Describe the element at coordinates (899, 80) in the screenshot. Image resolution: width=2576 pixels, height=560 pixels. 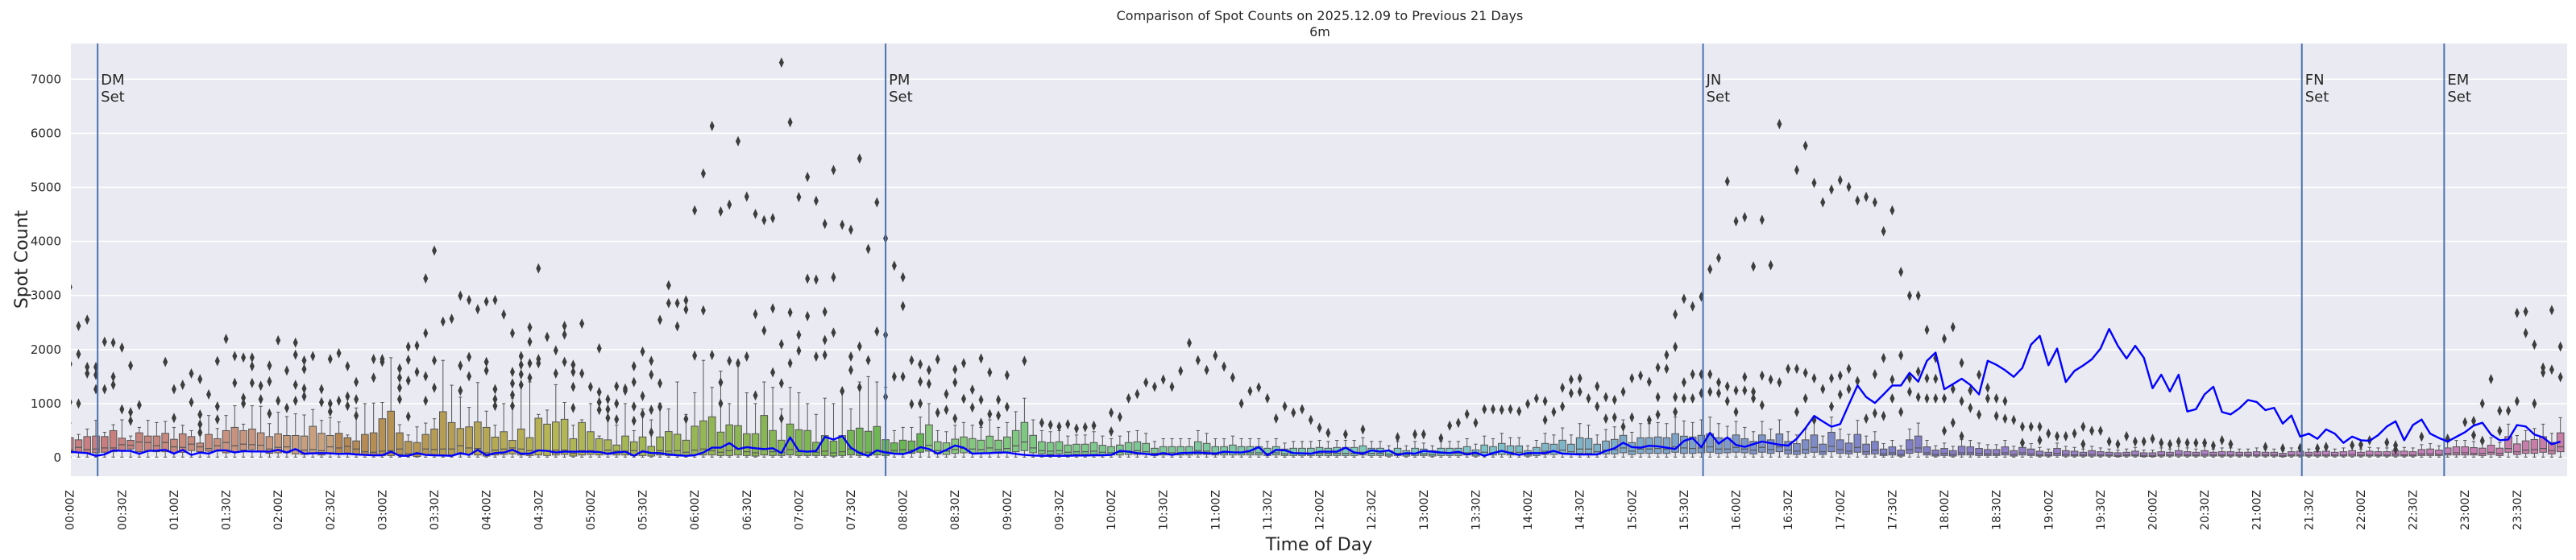
I see `event-label: PM` at that location.